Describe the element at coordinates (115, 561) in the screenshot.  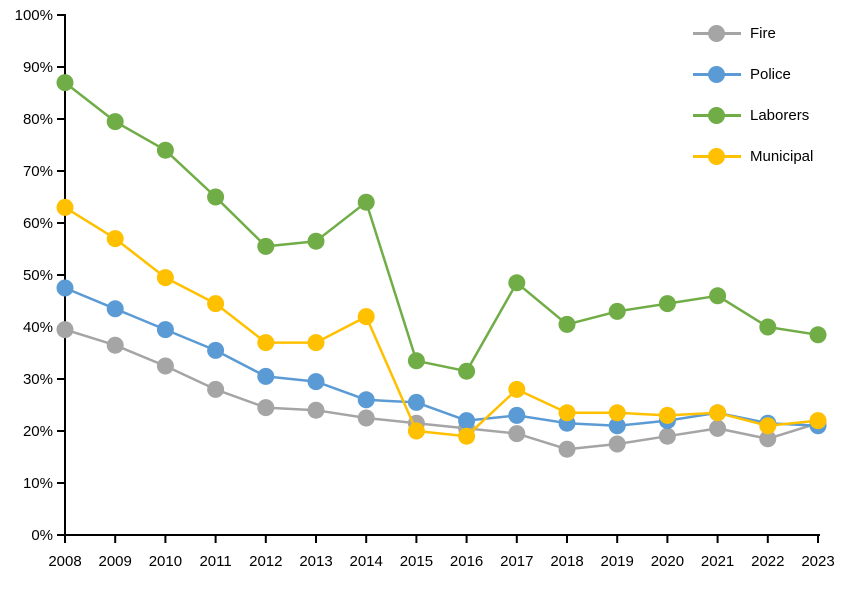
I see `x-tick-label: 2009` at that location.